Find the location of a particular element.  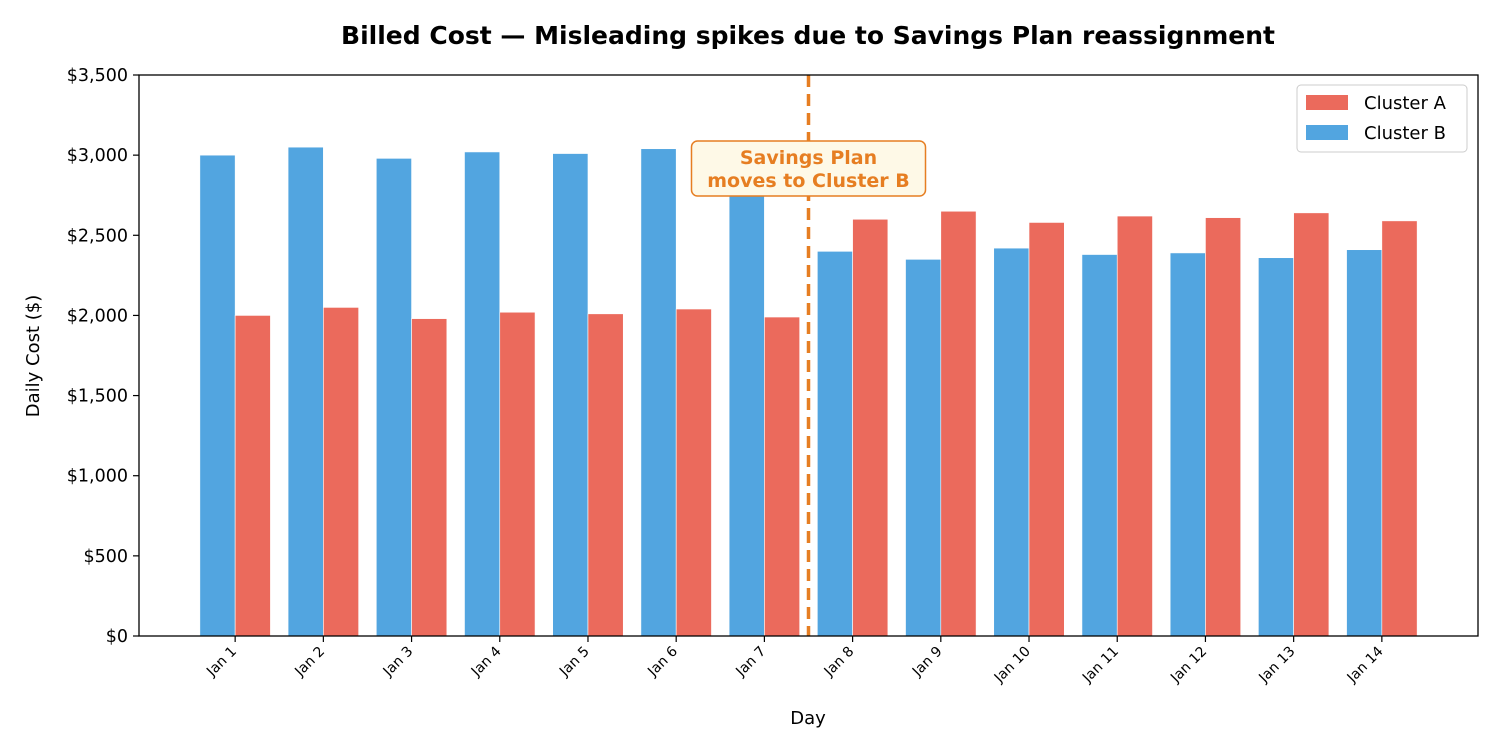

annotation-box is located at coordinates (808, 168).